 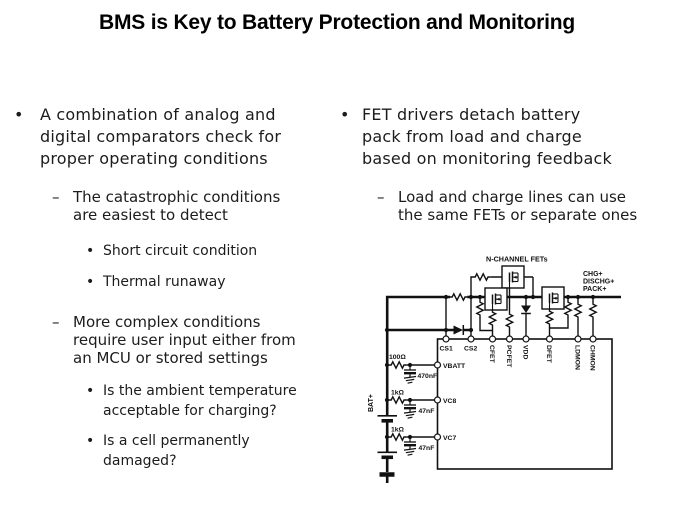 What do you see at coordinates (553, 298) in the screenshot?
I see `discharge-fet-icon` at bounding box center [553, 298].